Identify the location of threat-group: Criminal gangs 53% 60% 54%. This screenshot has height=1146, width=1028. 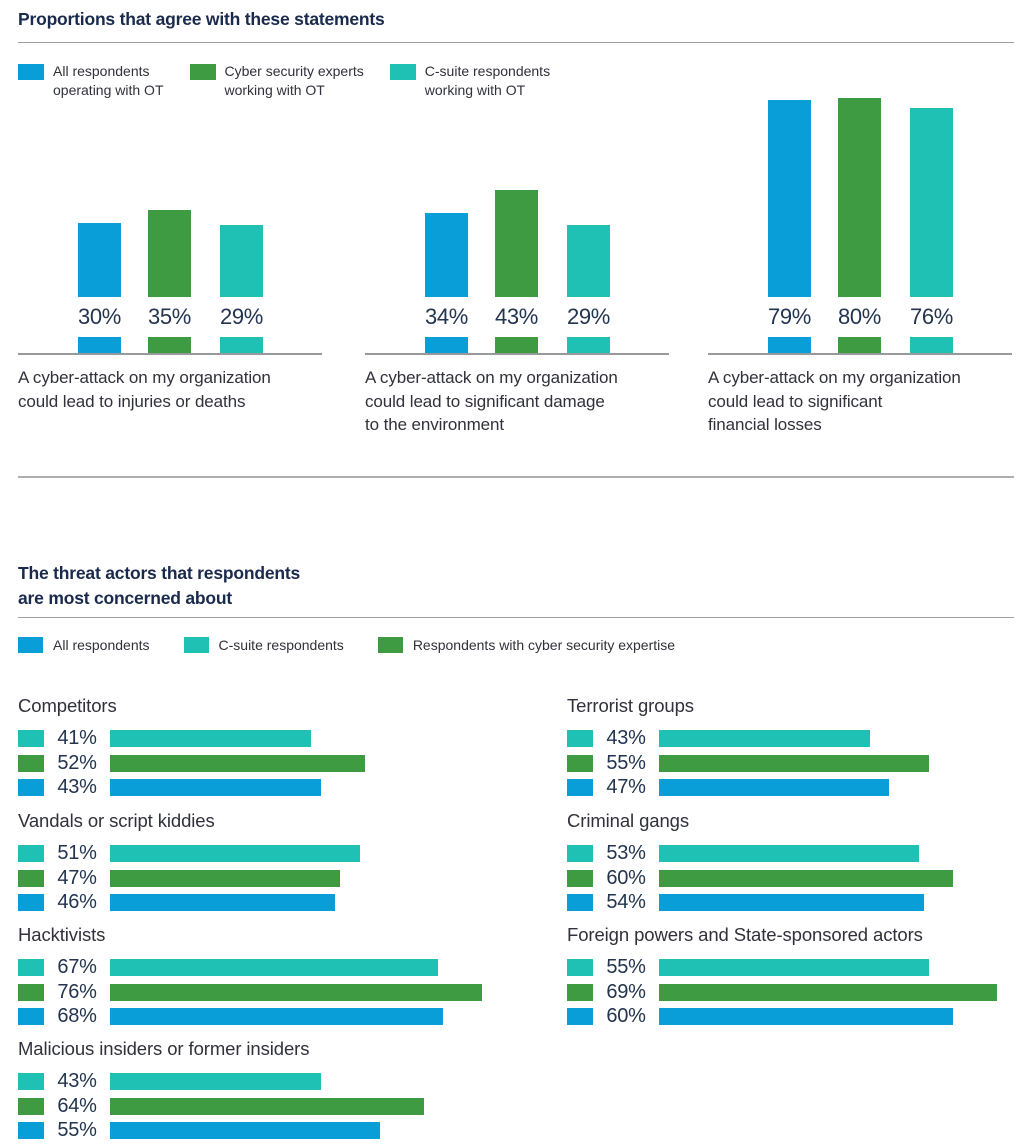
(760, 861).